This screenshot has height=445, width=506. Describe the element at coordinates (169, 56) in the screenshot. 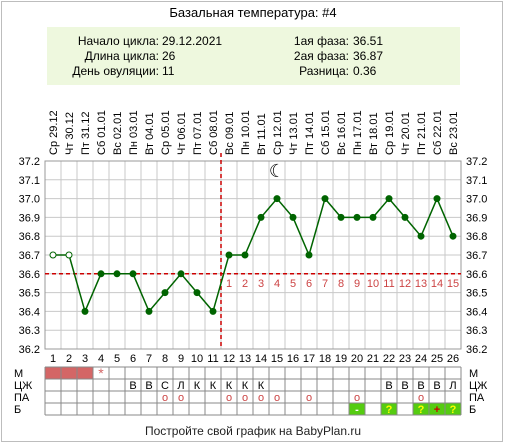

I see `cycle-length-value: 26` at that location.